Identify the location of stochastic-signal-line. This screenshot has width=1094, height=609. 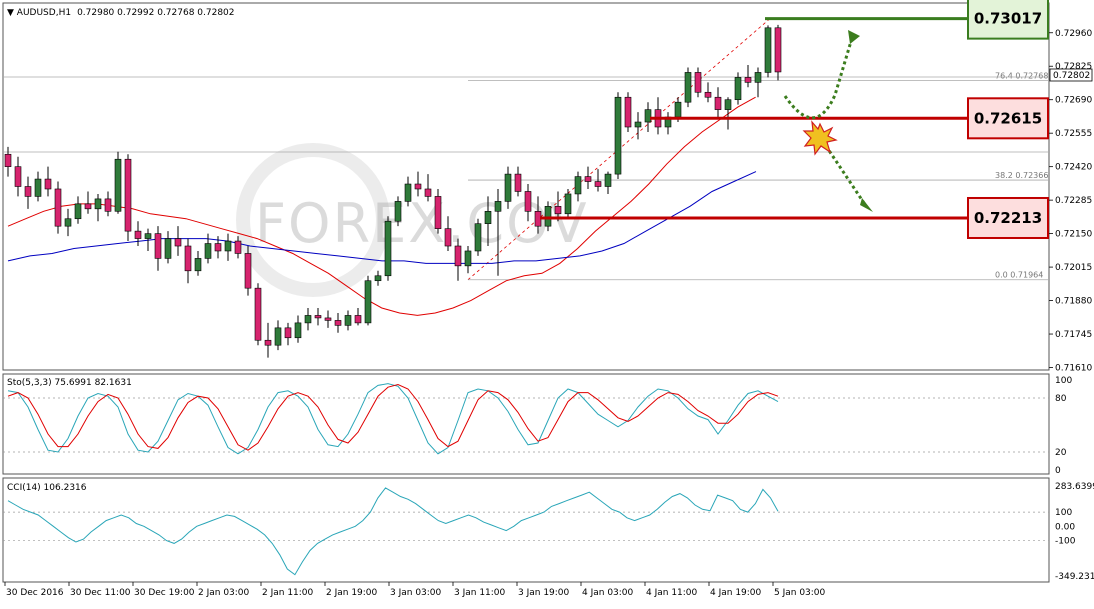
(393, 417).